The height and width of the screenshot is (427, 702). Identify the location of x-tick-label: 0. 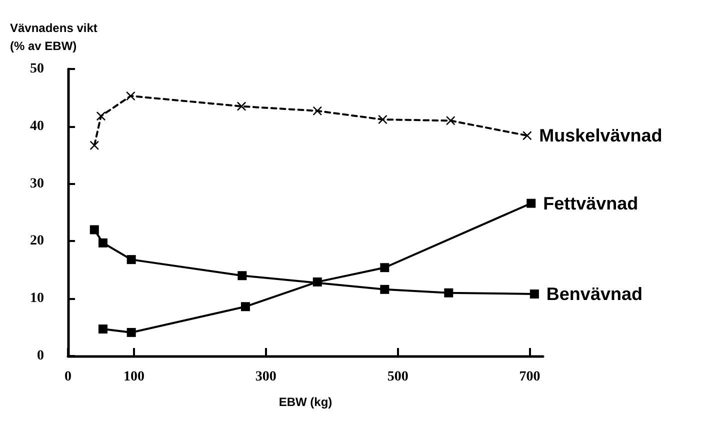
(68, 377).